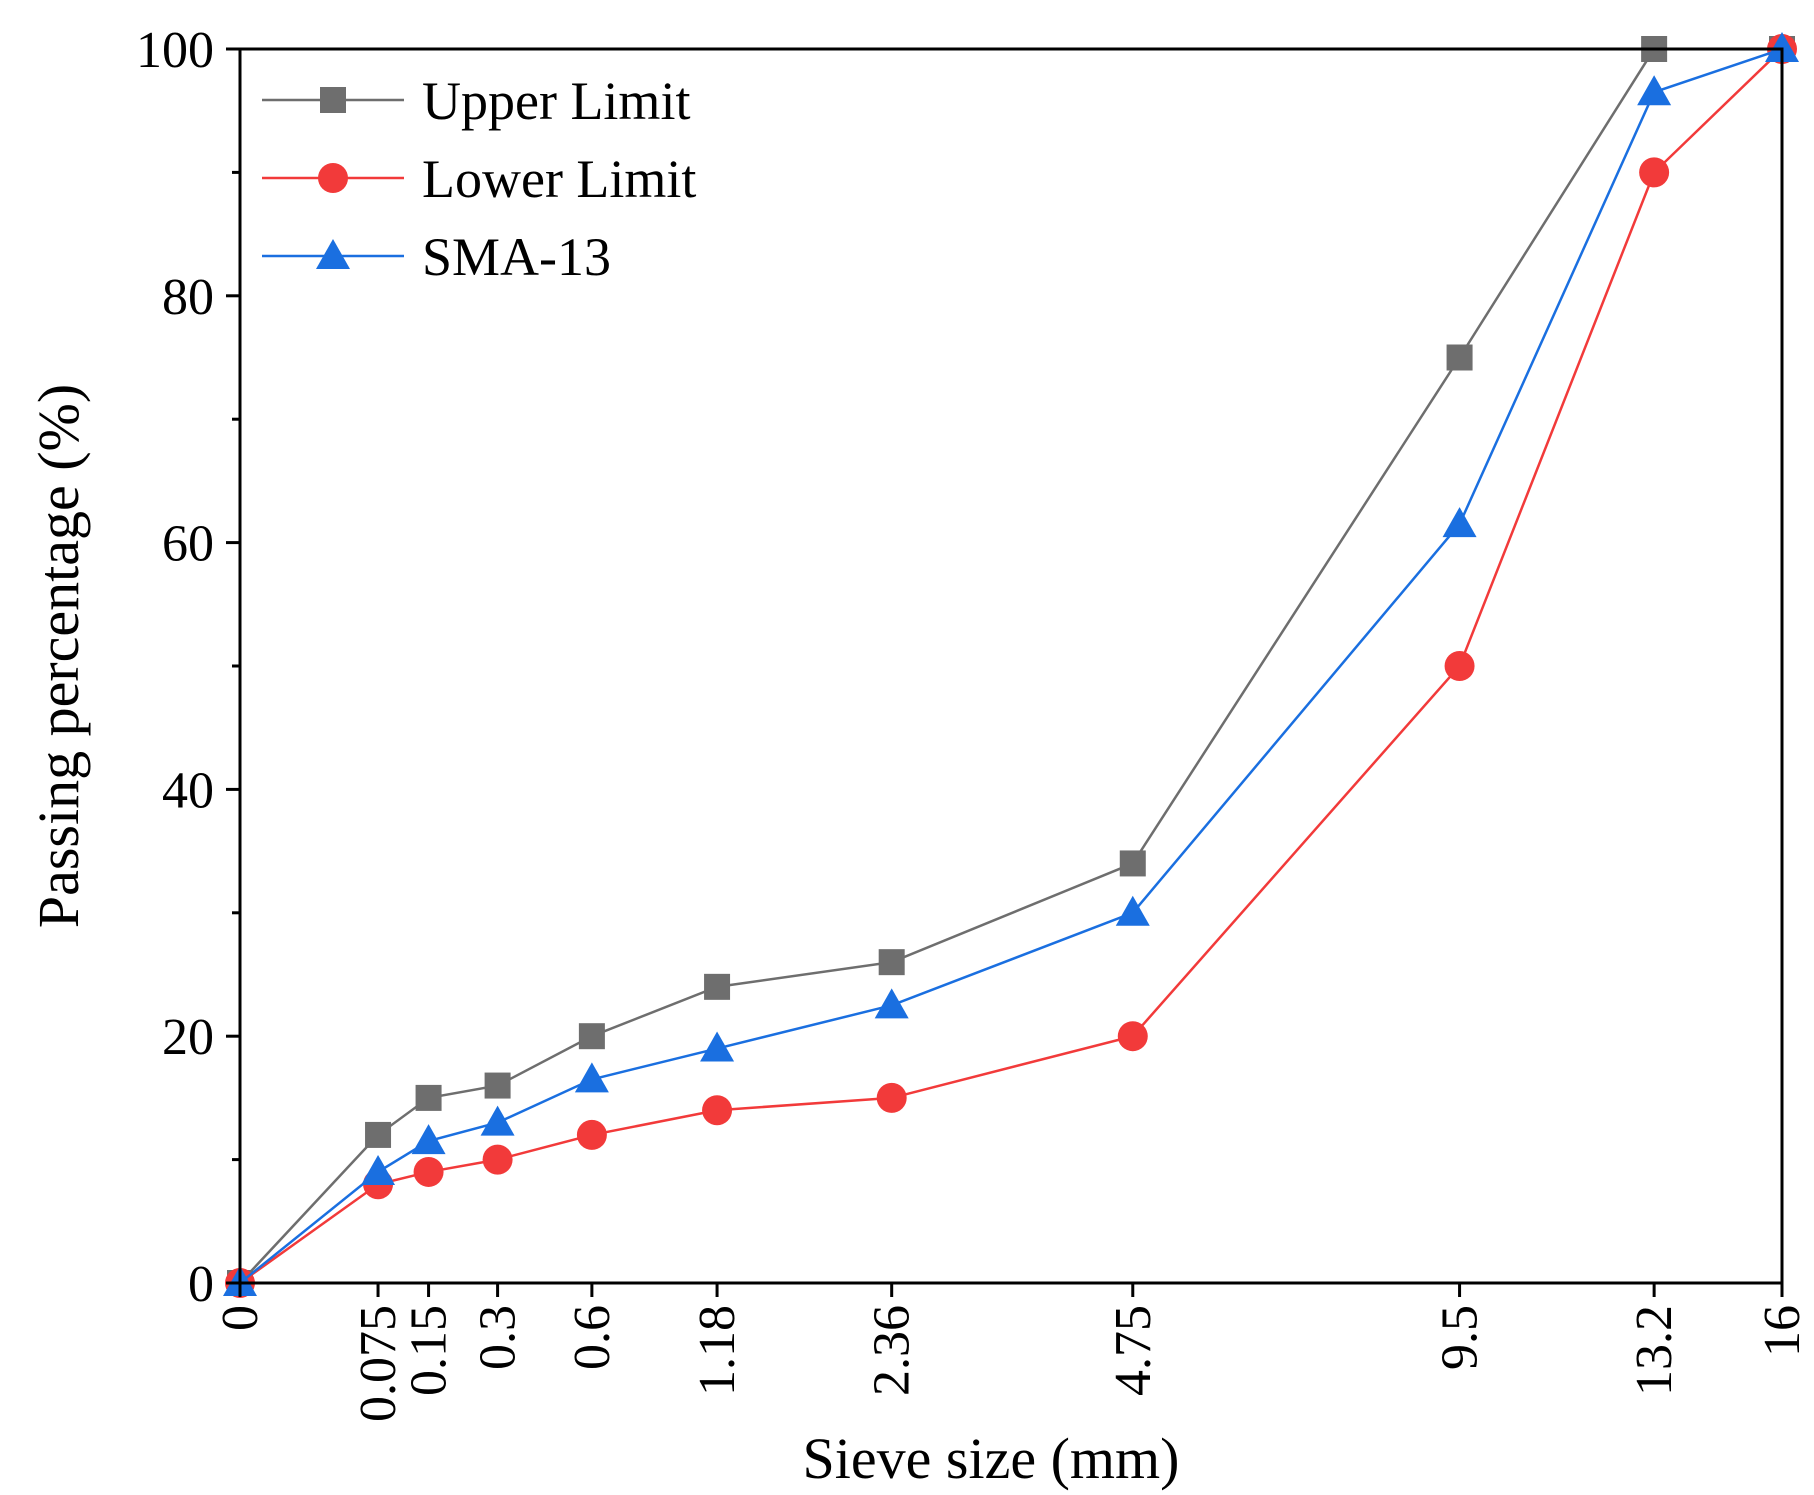 The image size is (1814, 1495). I want to click on x-axis-title: Sieve size (mm), so click(991, 1458).